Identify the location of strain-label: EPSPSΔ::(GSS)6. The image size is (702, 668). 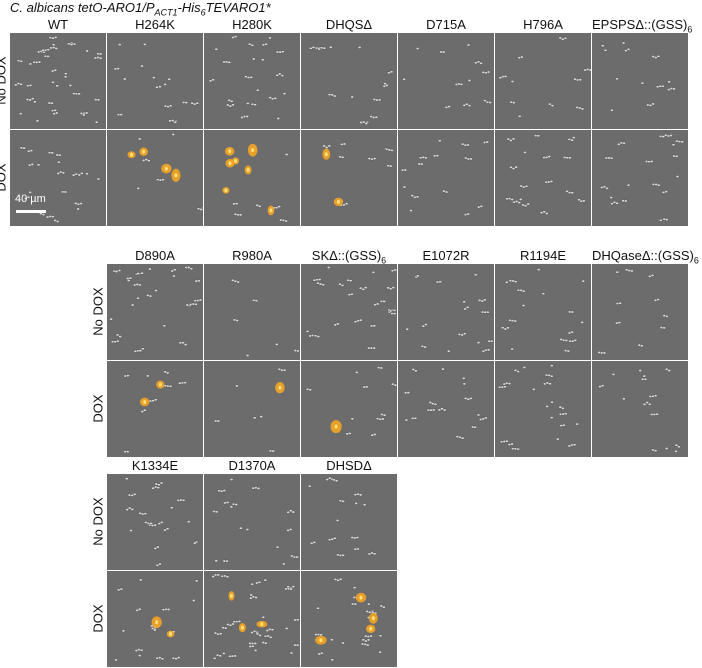
(642, 26).